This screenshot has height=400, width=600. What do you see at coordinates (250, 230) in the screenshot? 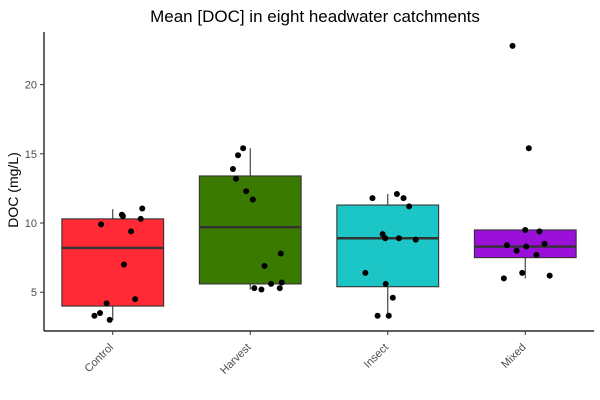
I see `box-body-harvest` at bounding box center [250, 230].